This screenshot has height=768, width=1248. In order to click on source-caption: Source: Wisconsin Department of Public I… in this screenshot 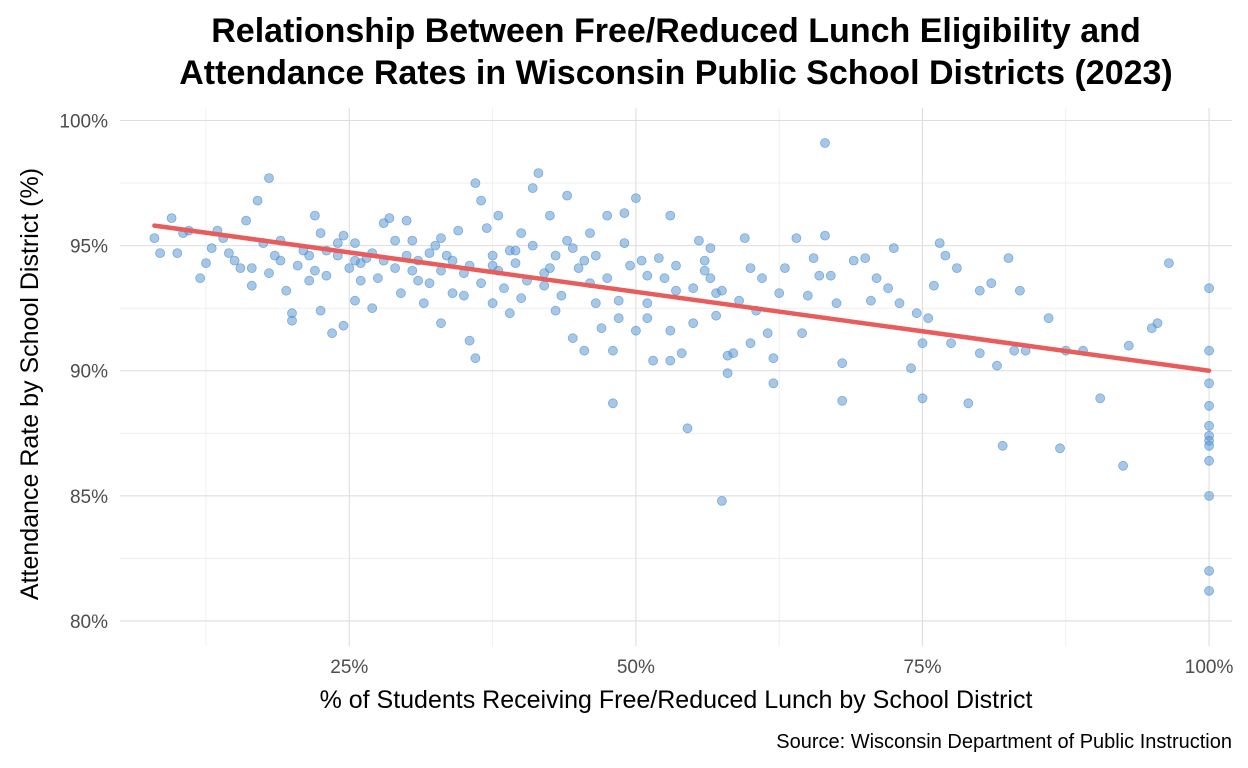, I will do `click(1004, 742)`.